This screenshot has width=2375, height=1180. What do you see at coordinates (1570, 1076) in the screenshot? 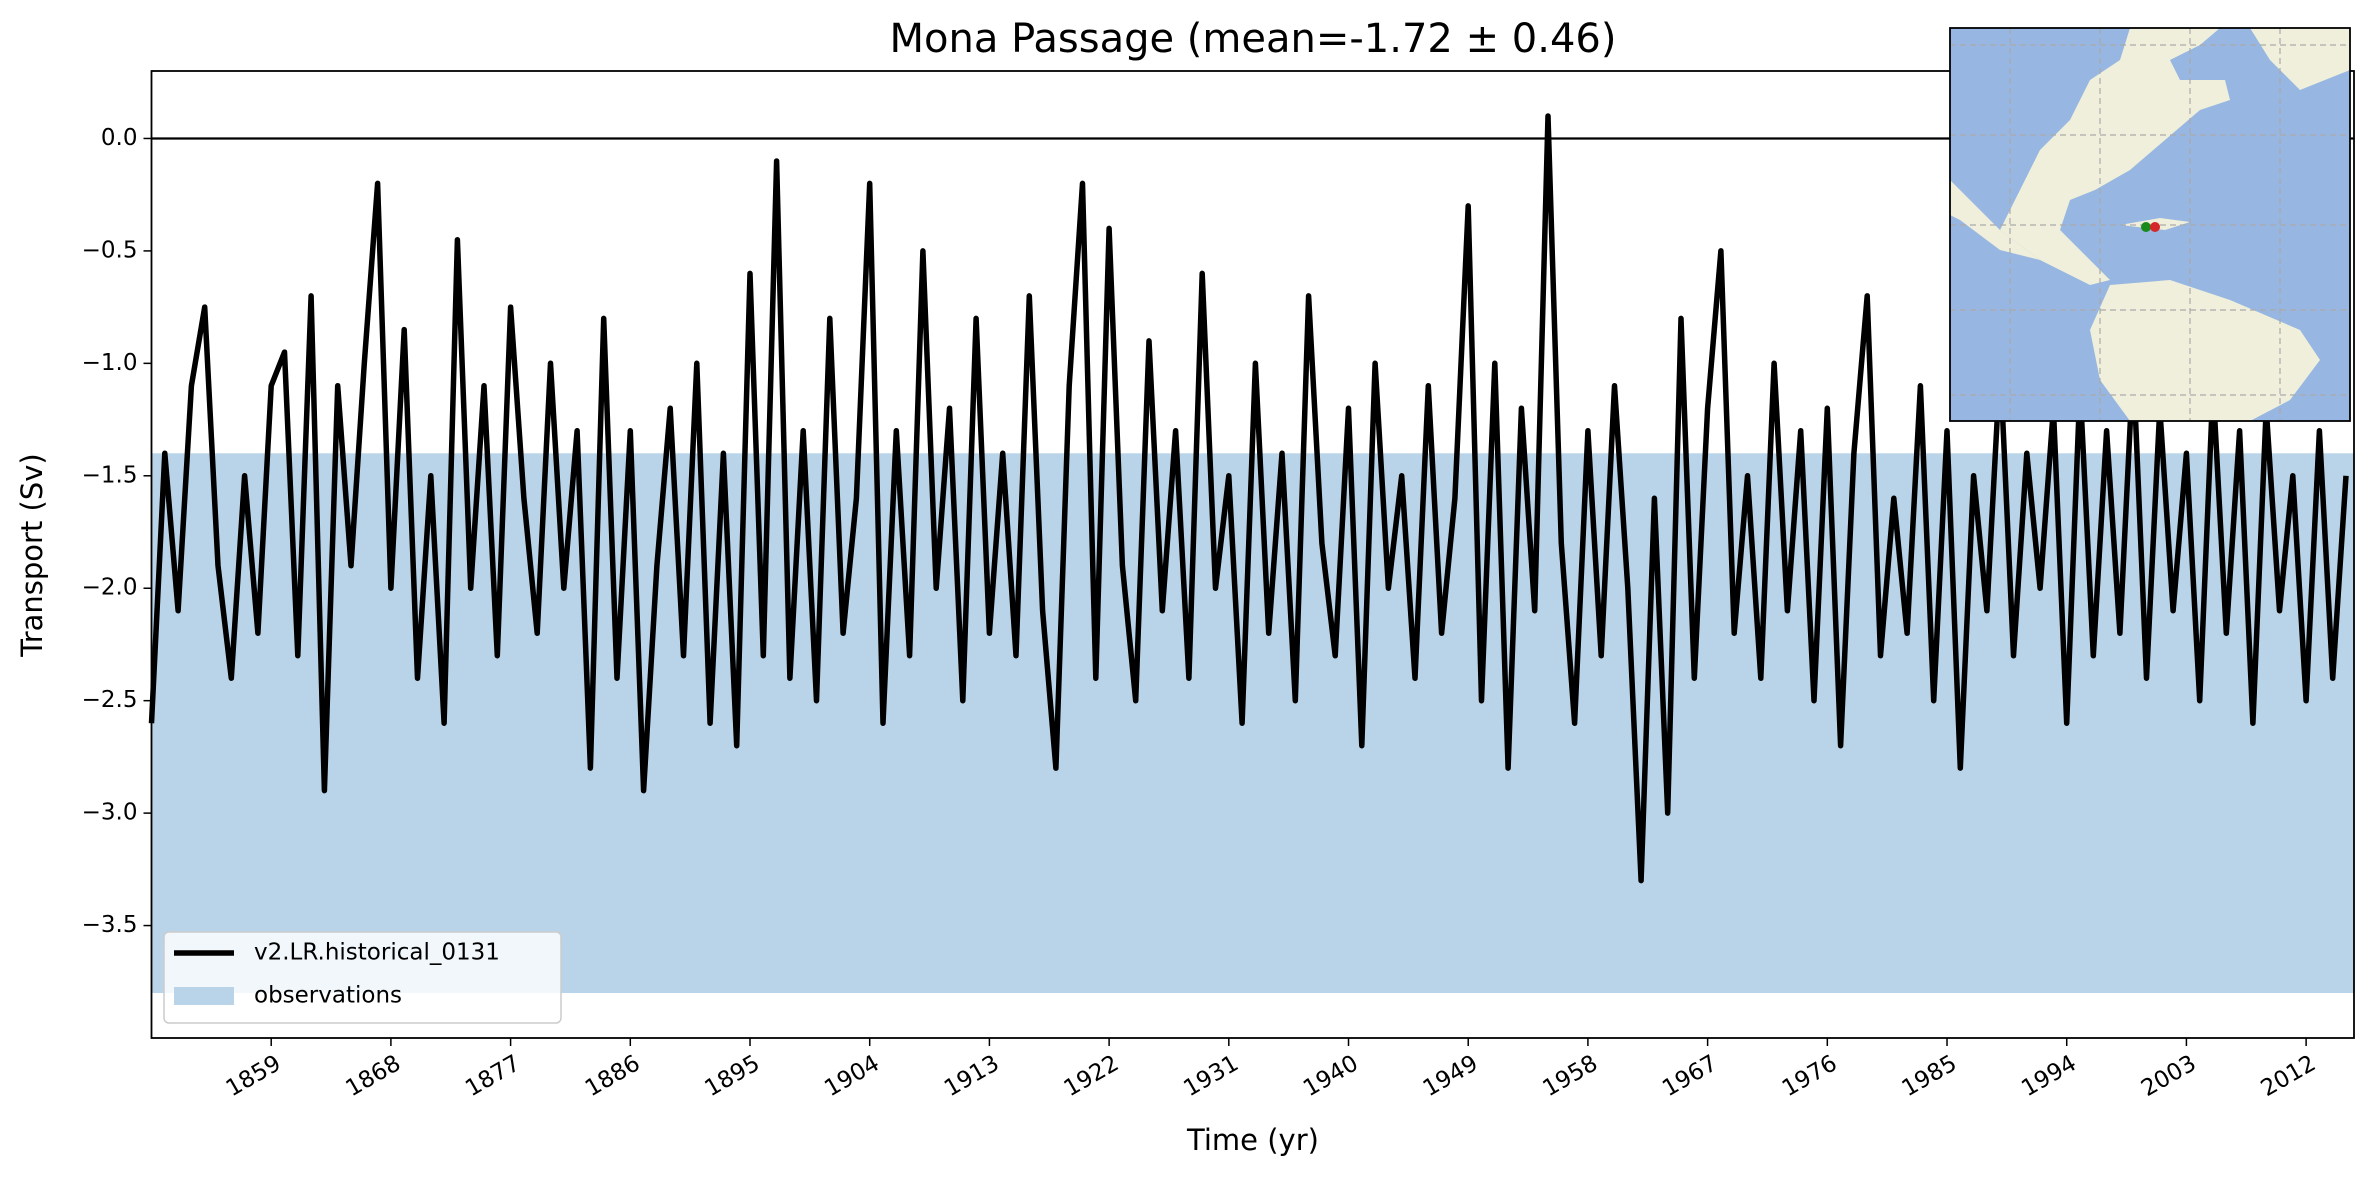
I see `x-tick-label: 1958` at bounding box center [1570, 1076].